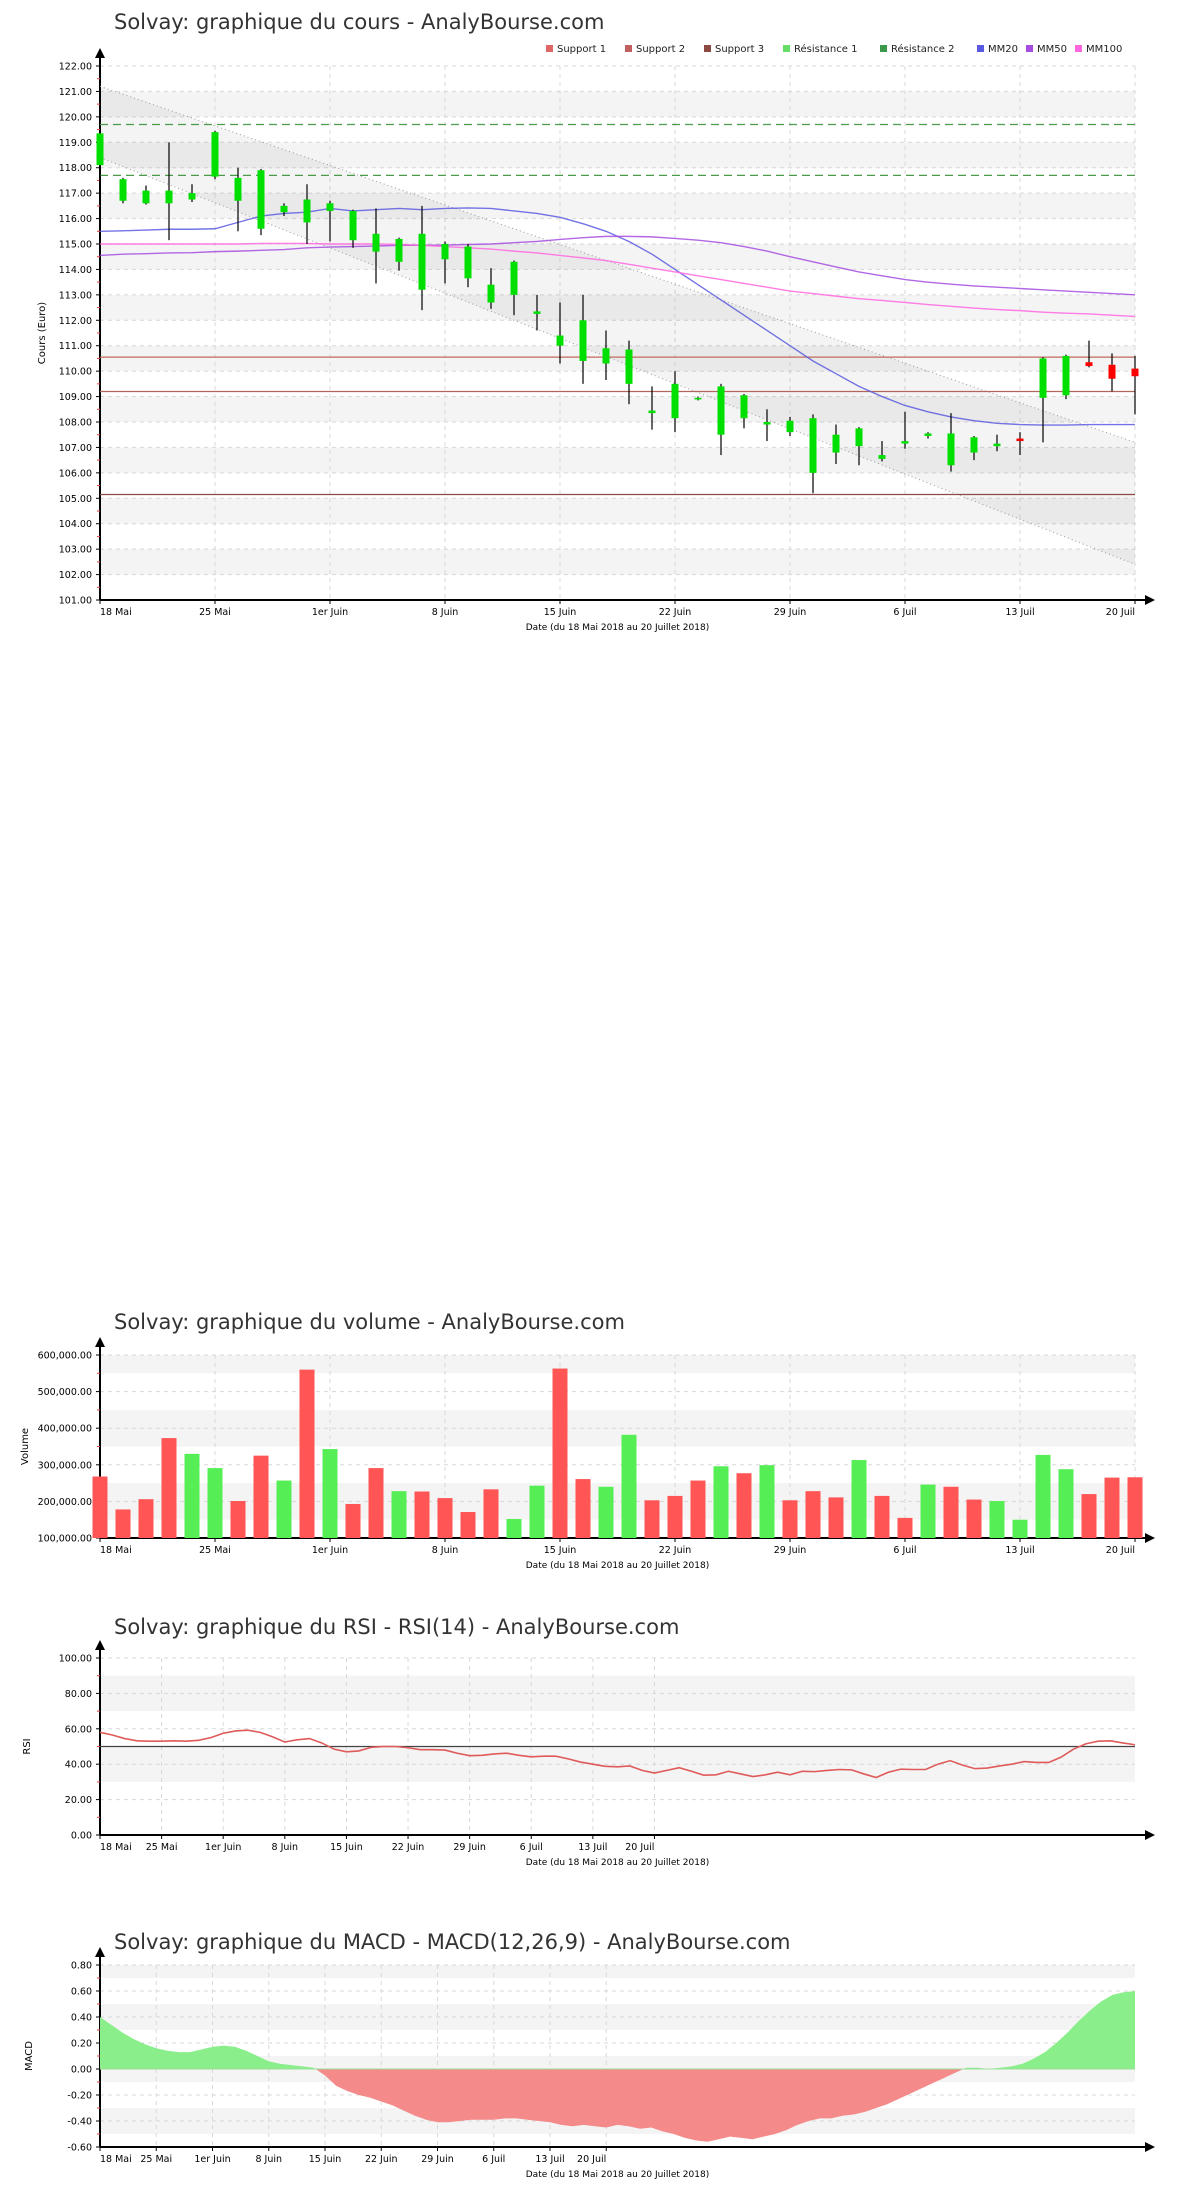 This screenshot has width=1200, height=2205. What do you see at coordinates (617, 1863) in the screenshot?
I see `rsi-x-axis-title: Date (du 18 Mai 2018 au 20 Juillet 2018)` at bounding box center [617, 1863].